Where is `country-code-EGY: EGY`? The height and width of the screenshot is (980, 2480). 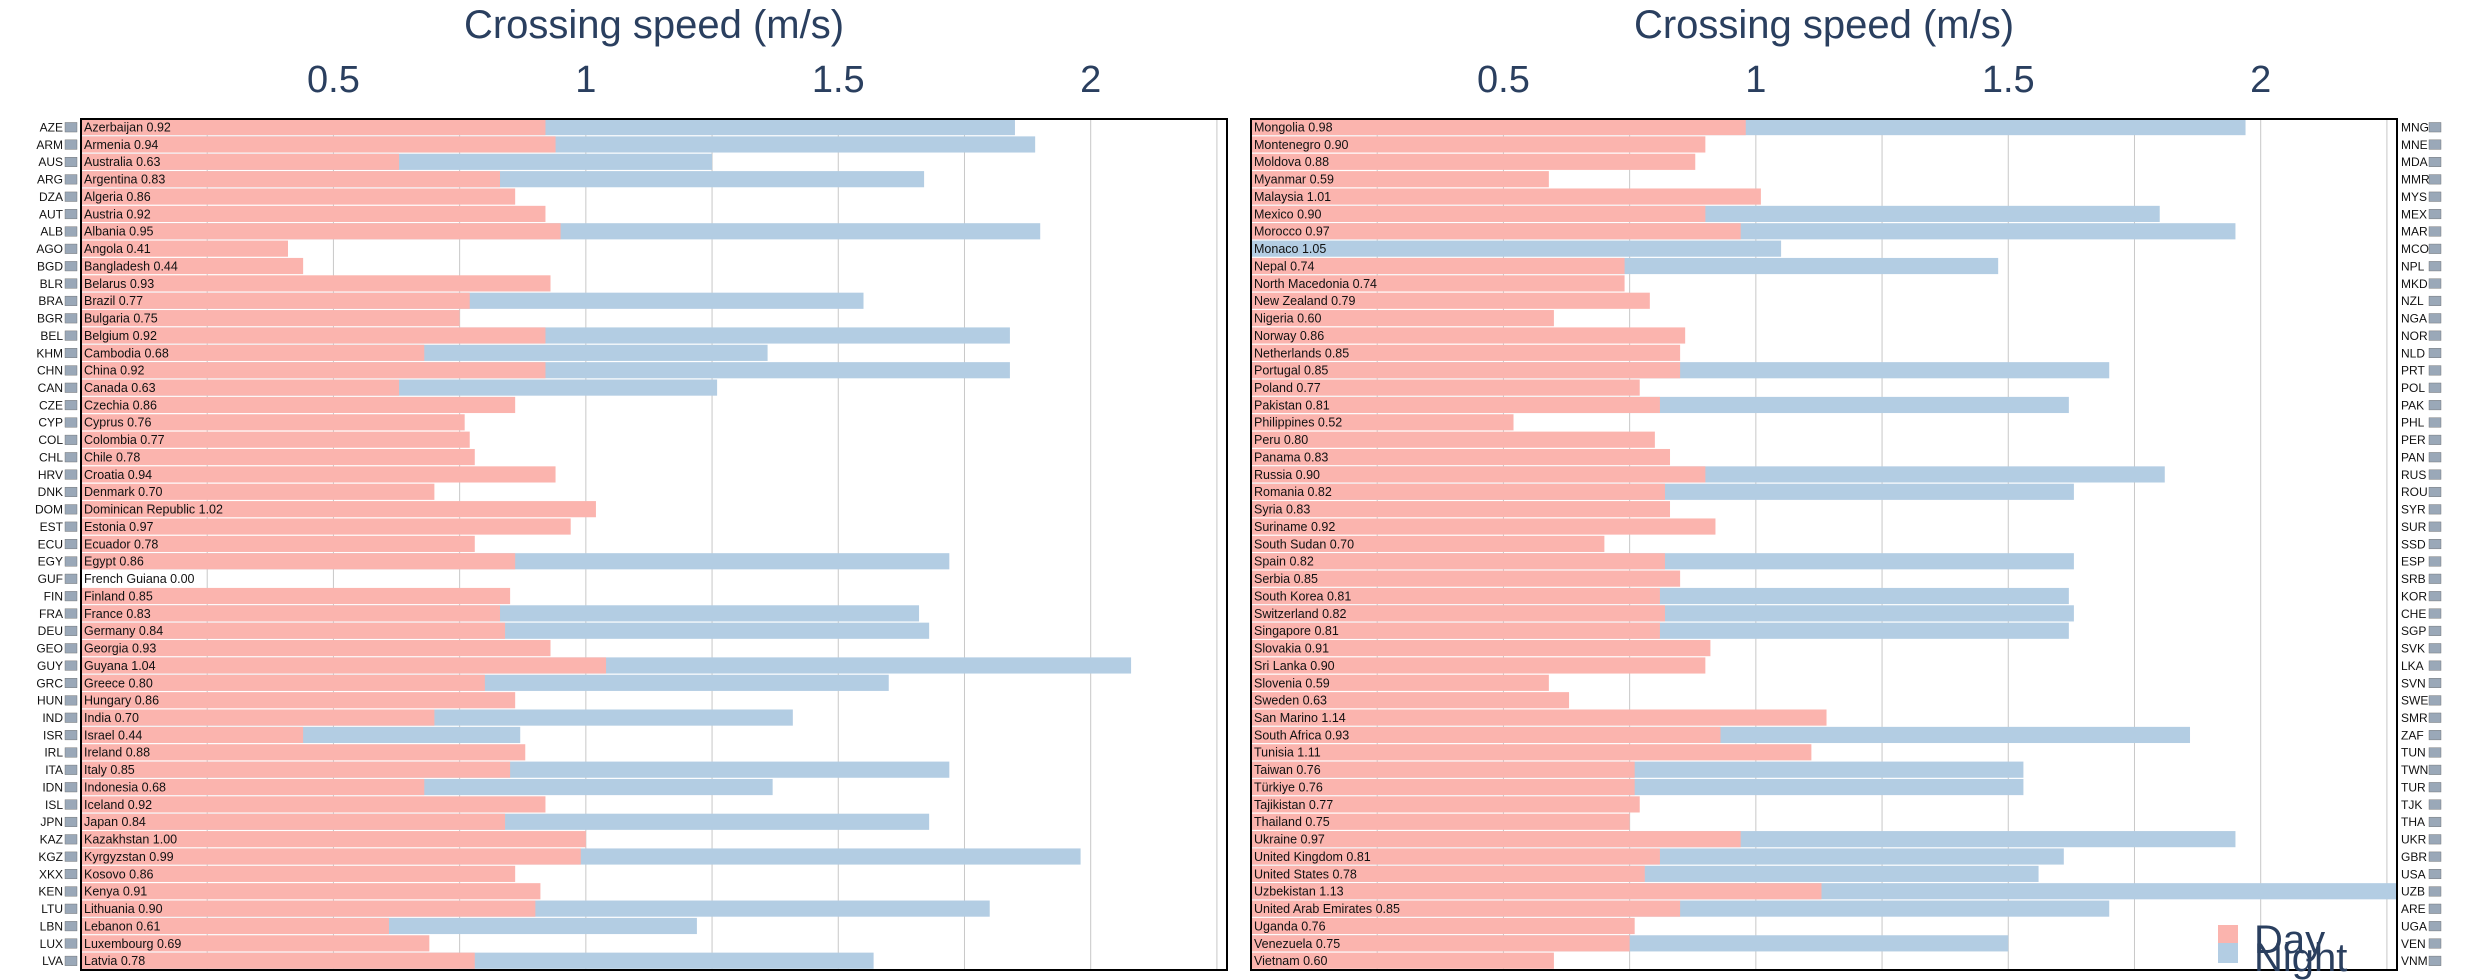
country-code-EGY: EGY is located at coordinates (50, 562).